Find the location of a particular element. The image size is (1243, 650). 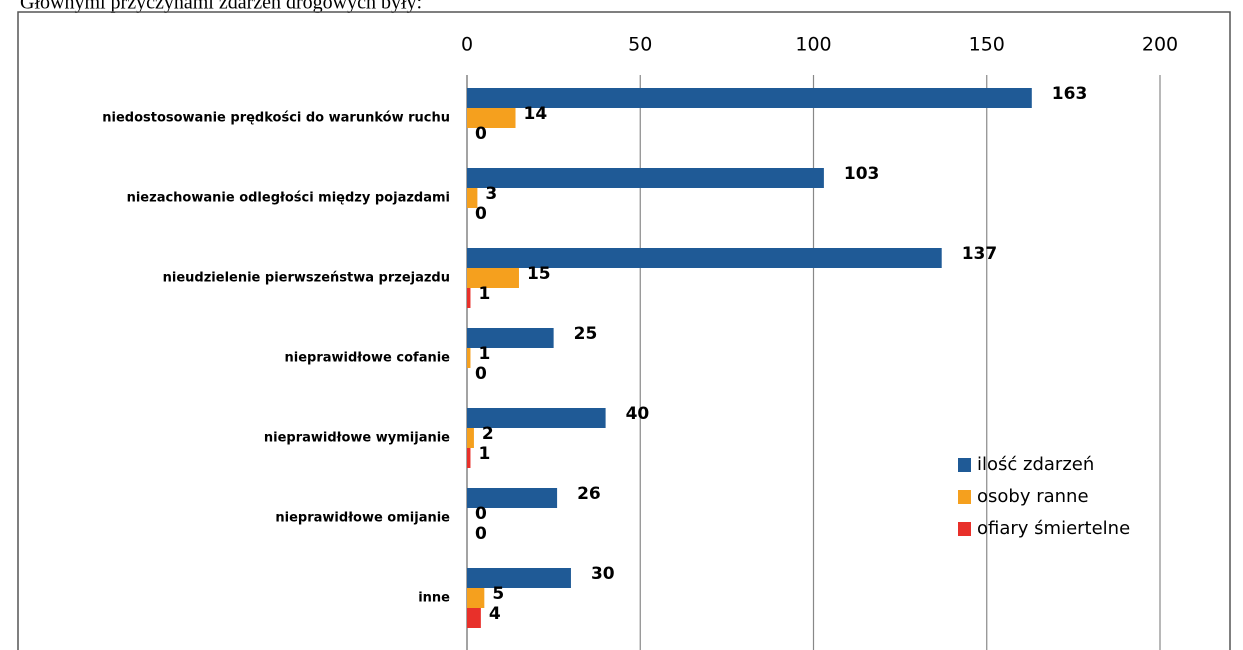

value-label: 25 is located at coordinates (586, 334).